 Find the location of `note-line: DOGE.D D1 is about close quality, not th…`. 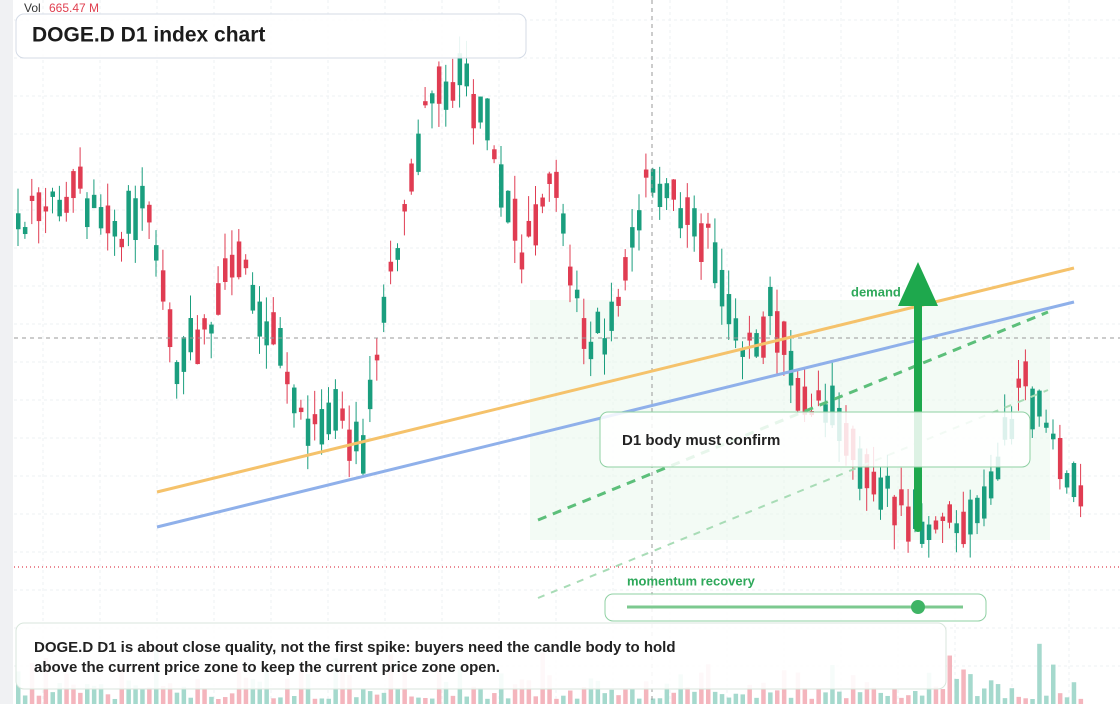

note-line: DOGE.D D1 is about close quality, not th… is located at coordinates (354, 647).